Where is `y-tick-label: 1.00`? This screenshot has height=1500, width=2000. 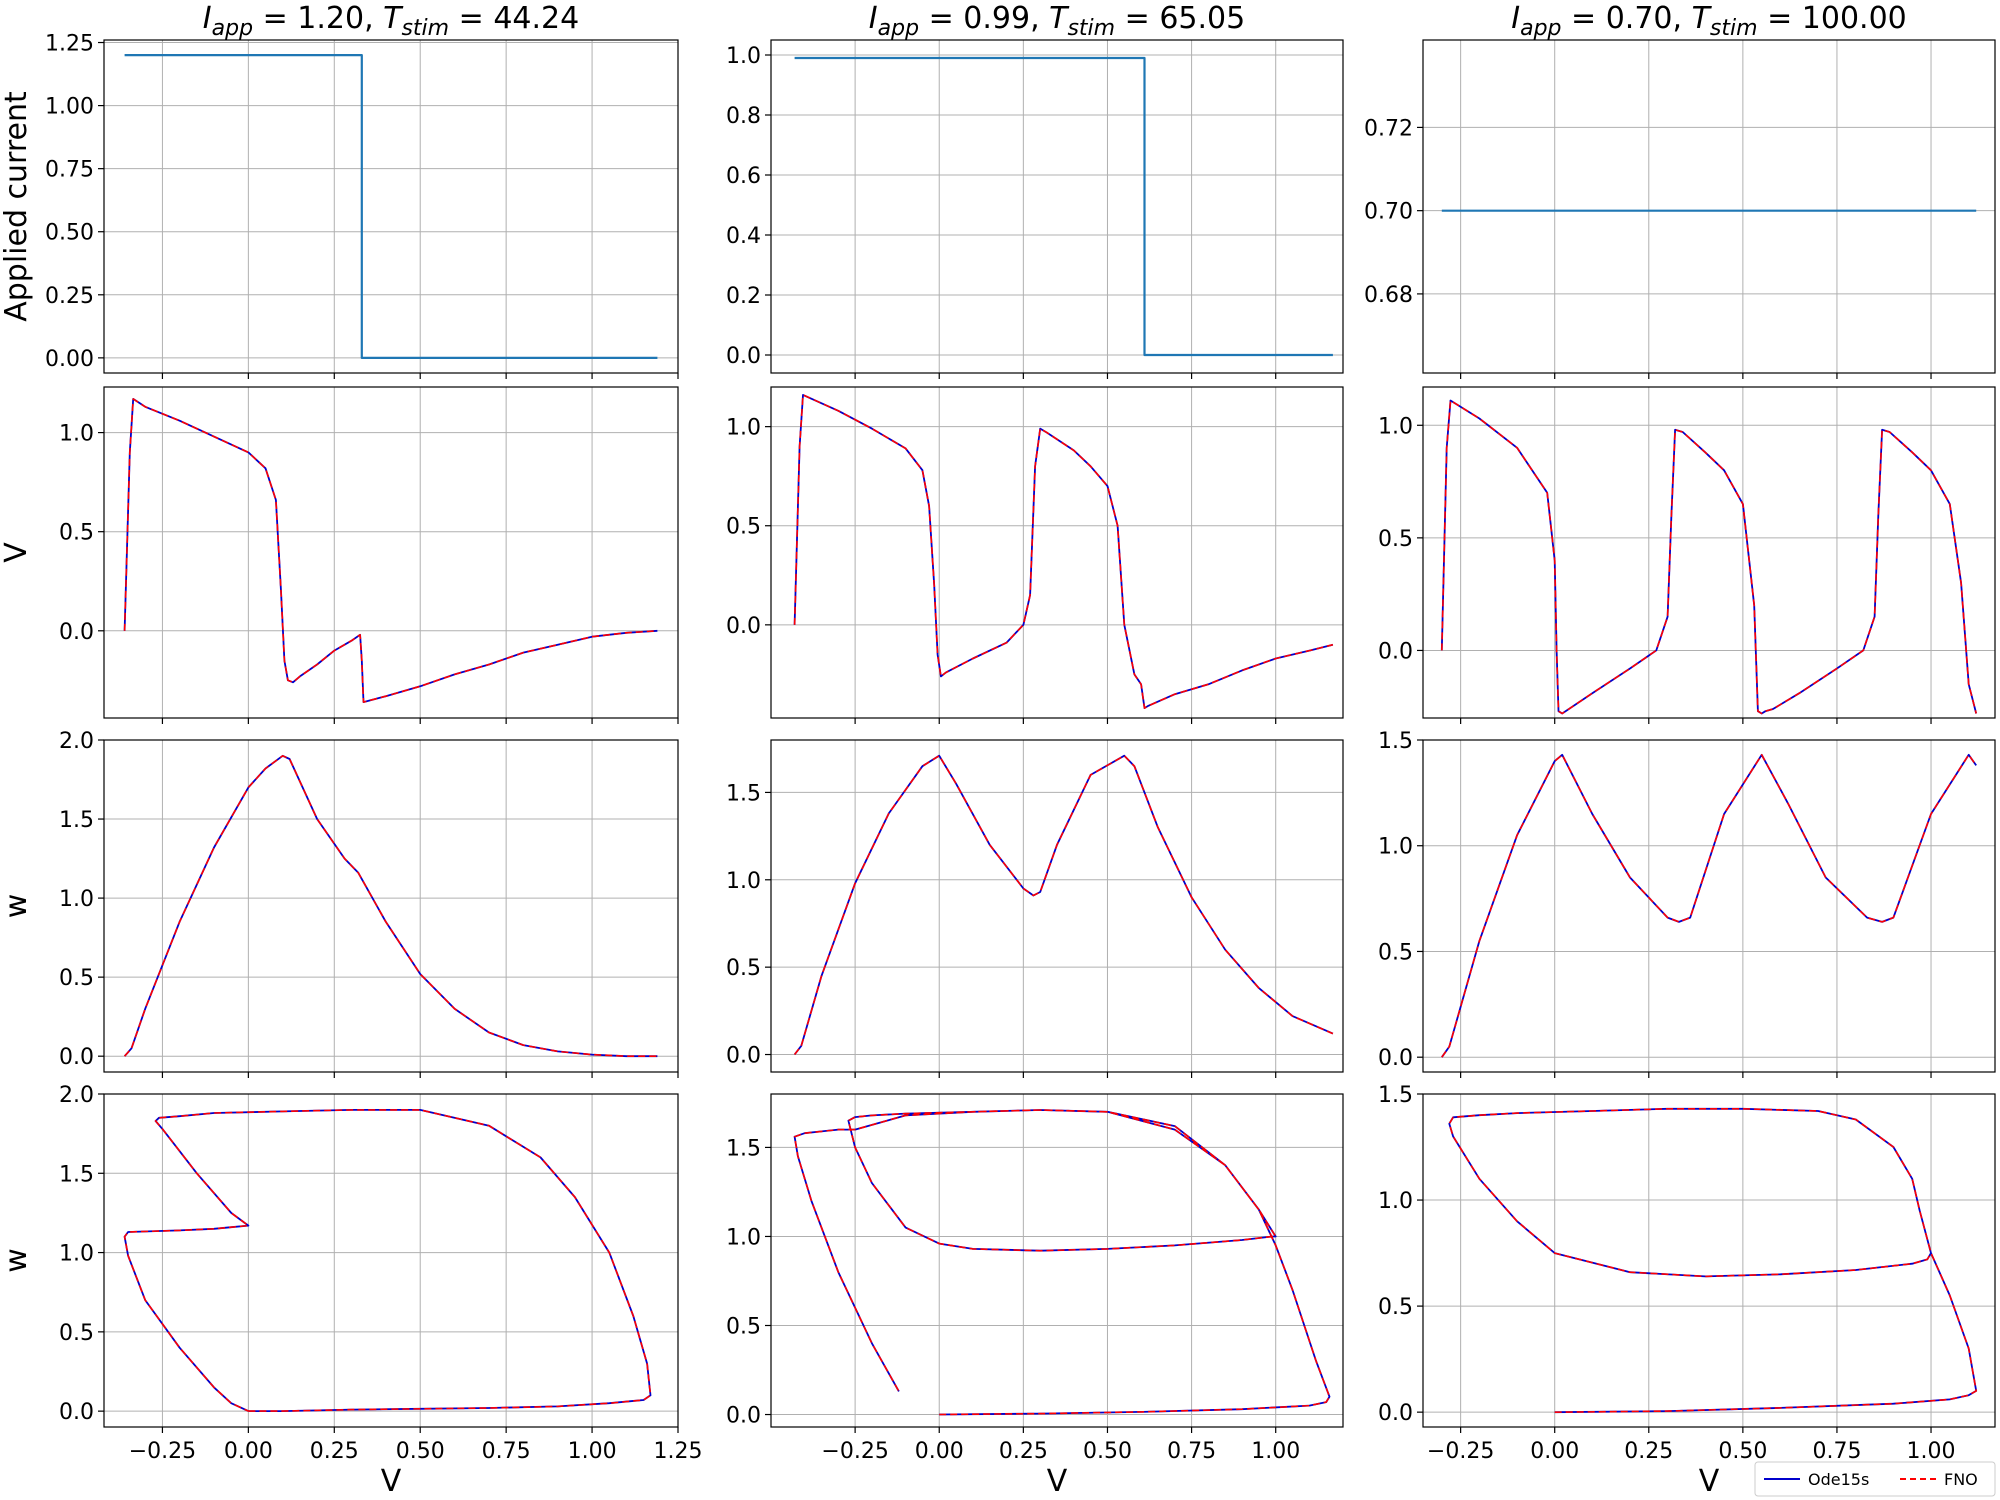 y-tick-label: 1.00 is located at coordinates (69, 107).